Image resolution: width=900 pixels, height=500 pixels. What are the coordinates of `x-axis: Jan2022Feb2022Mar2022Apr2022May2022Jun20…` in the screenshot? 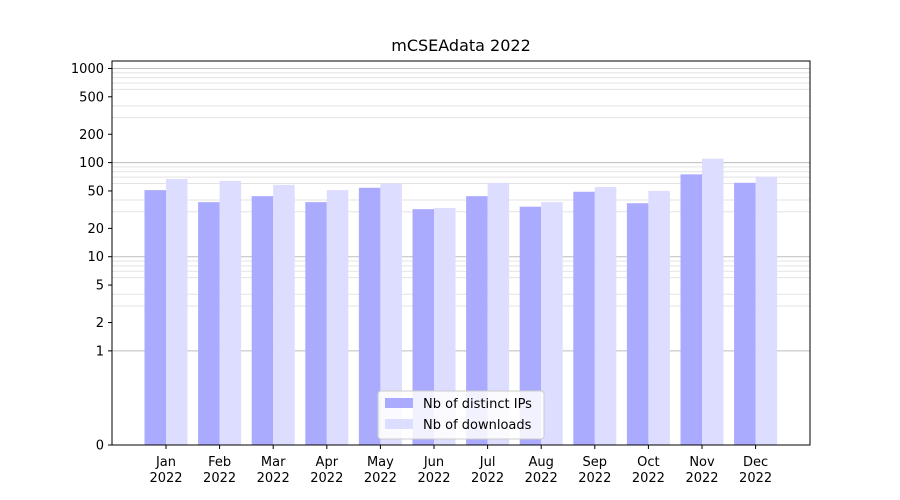 It's located at (460, 465).